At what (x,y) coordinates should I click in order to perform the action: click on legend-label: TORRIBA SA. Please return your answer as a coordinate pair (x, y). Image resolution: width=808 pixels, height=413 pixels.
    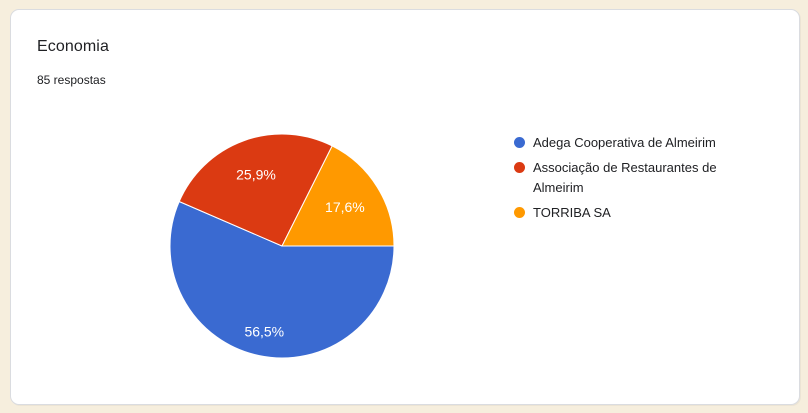
    Looking at the image, I should click on (572, 212).